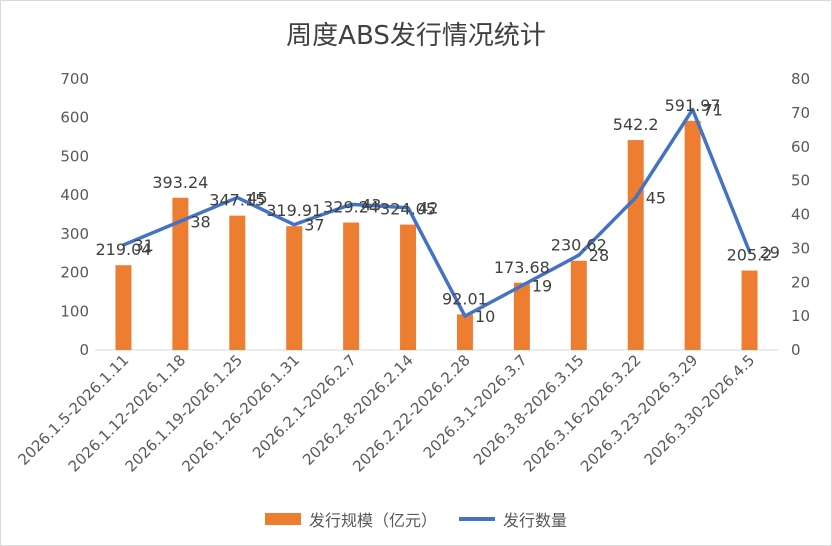  I want to click on chart-title: 周度ABS发行情况统计, so click(416, 36).